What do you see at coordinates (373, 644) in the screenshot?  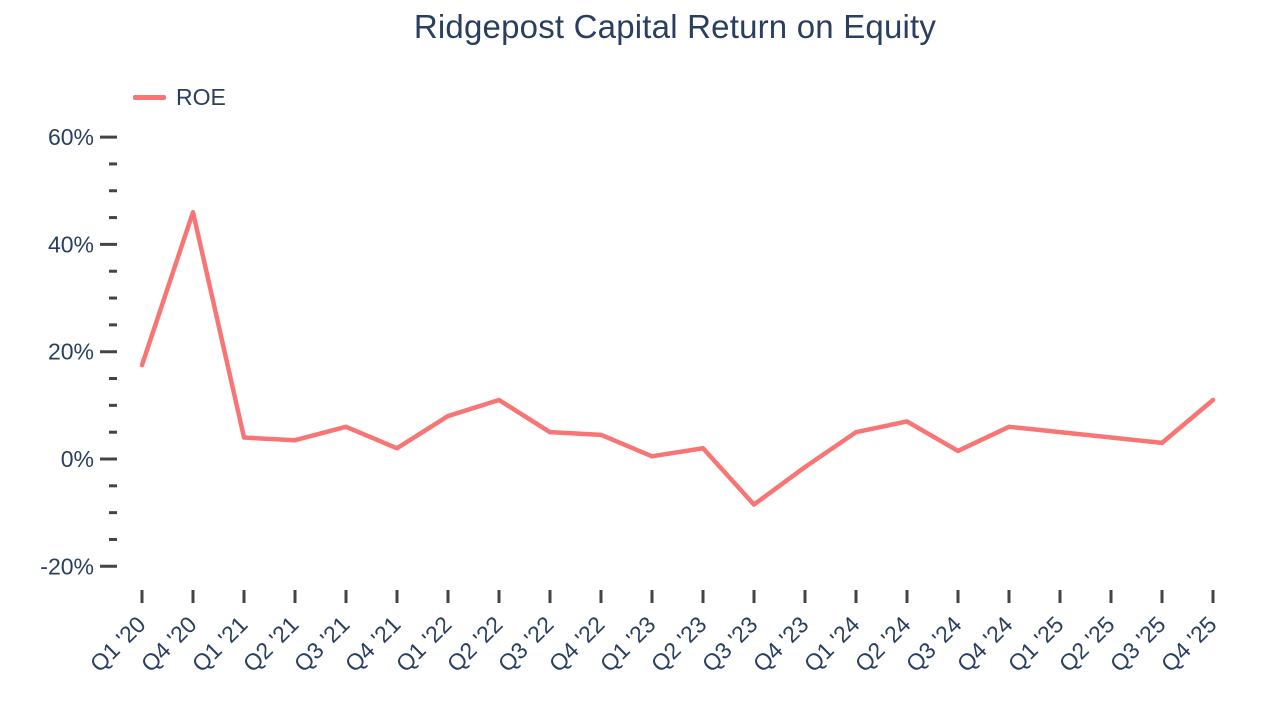 I see `x-tick-label: Q4 '21` at bounding box center [373, 644].